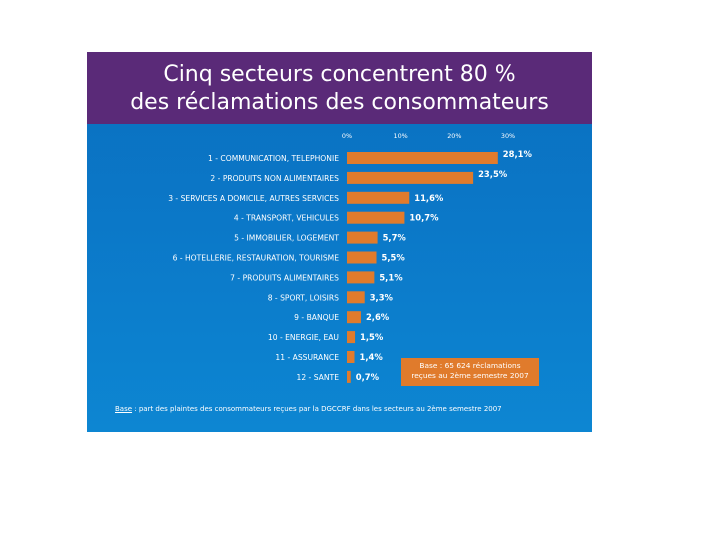 The height and width of the screenshot is (540, 720). Describe the element at coordinates (303, 337) in the screenshot. I see `category-label: 10 - ENERGIE, EAU` at that location.